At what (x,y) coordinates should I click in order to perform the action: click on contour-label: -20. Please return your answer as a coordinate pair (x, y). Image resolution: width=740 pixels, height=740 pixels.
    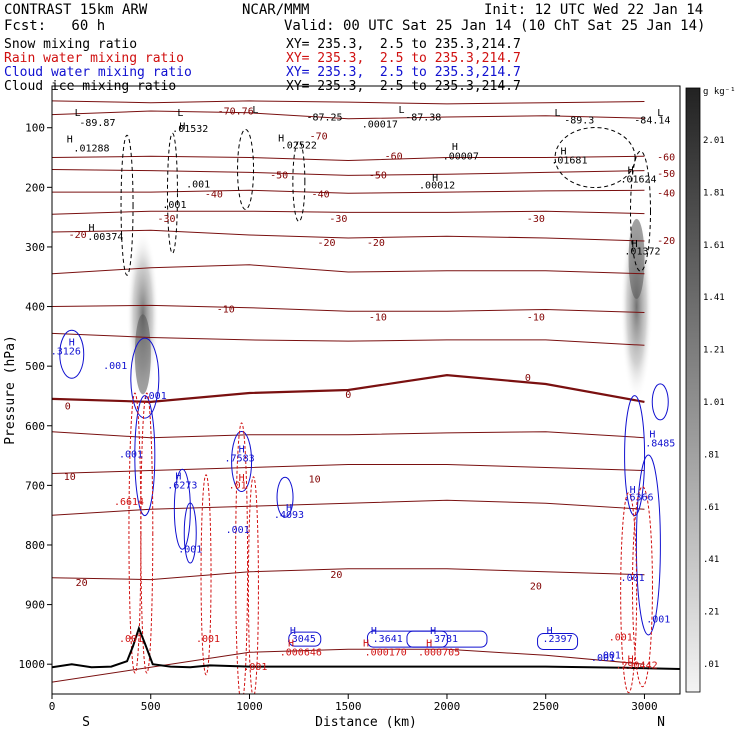
    Looking at the image, I should click on (326, 243).